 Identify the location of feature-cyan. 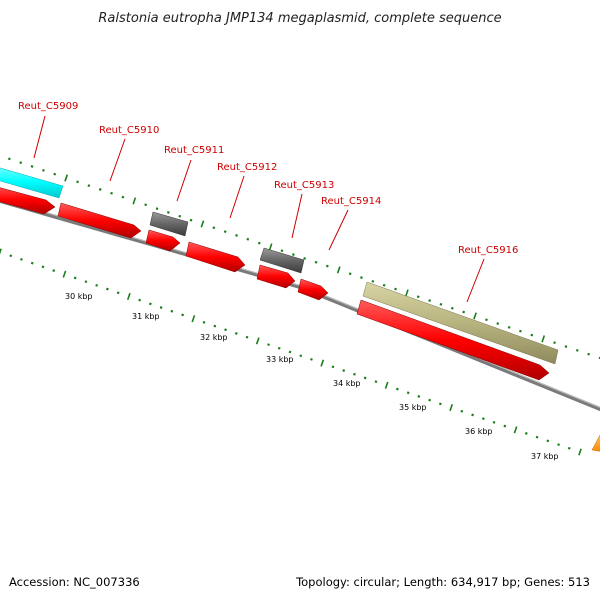
(32, 182).